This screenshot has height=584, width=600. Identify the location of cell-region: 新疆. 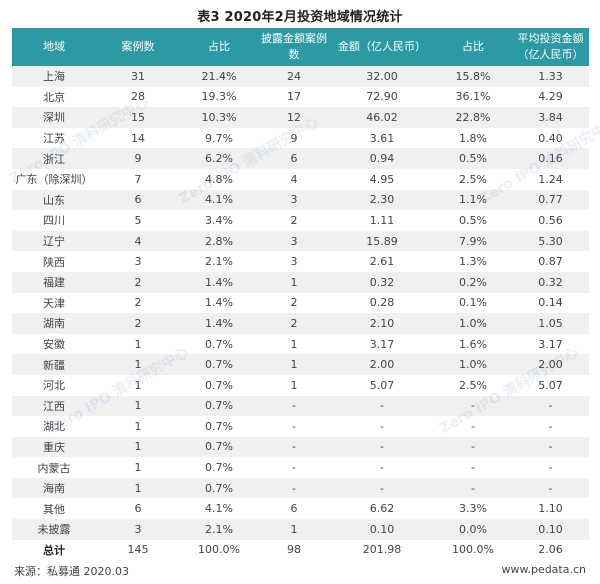
(54, 364).